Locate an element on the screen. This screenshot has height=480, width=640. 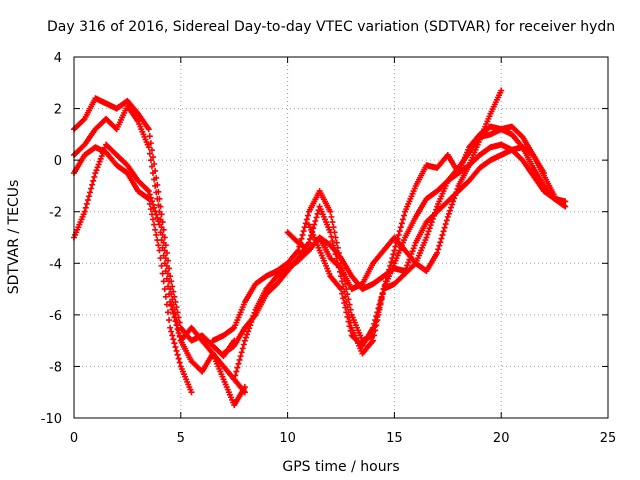
y-tick-label: 0 is located at coordinates (58, 161).